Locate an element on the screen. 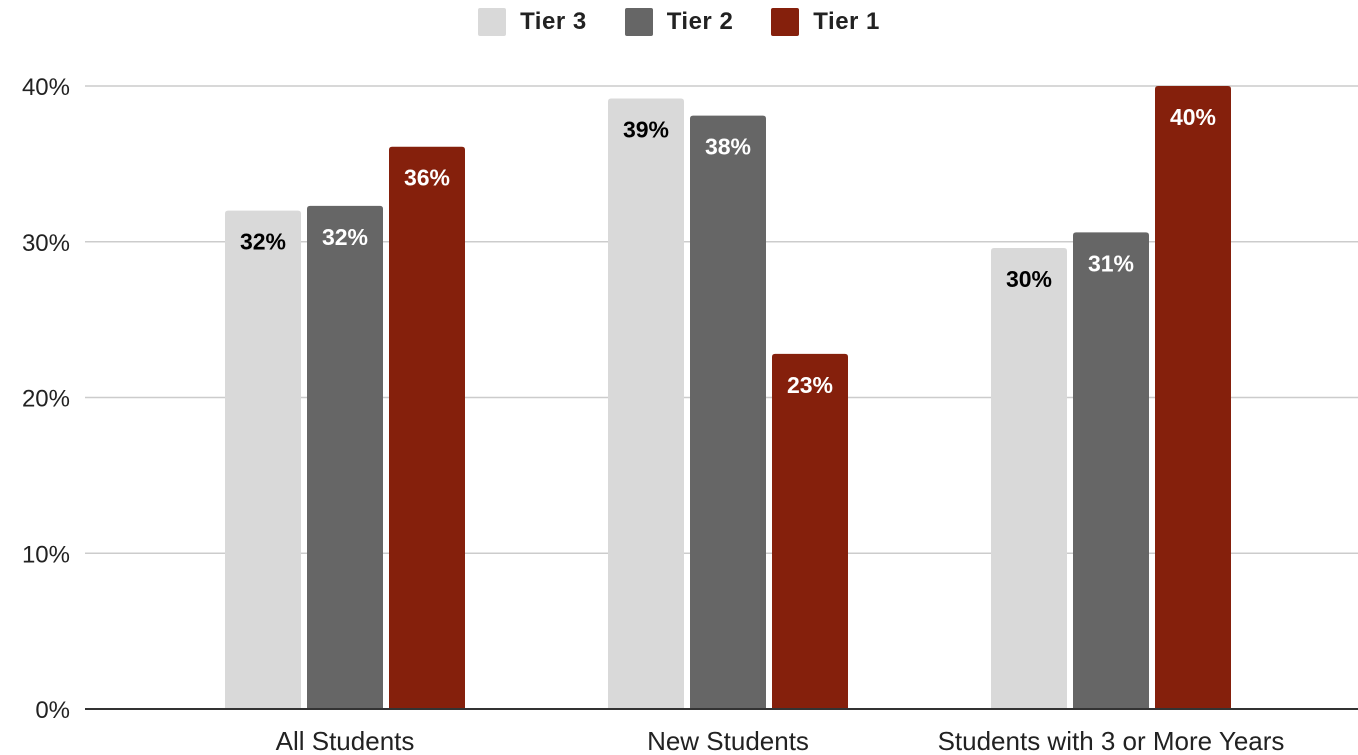 Image resolution: width=1358 pixels, height=755 pixels. legend-item-tier-2: Tier 2 is located at coordinates (679, 22).